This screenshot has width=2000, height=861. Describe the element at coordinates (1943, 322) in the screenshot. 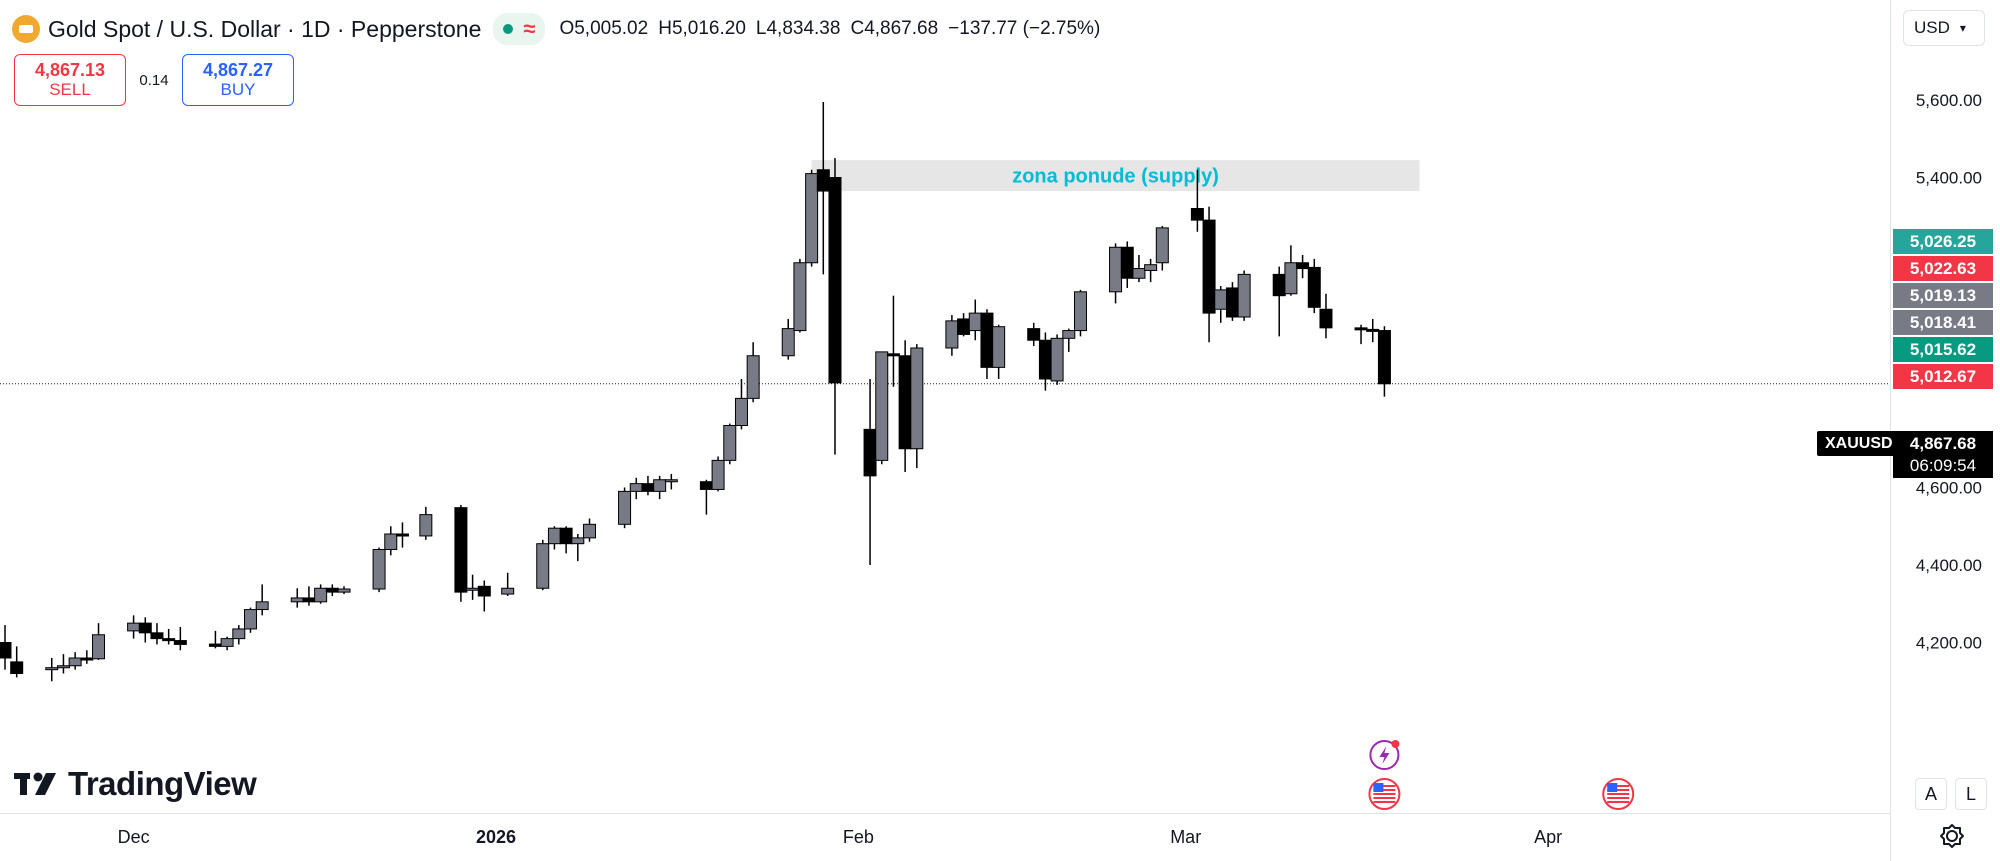

I see `price-marker-box: 5,018.41` at that location.